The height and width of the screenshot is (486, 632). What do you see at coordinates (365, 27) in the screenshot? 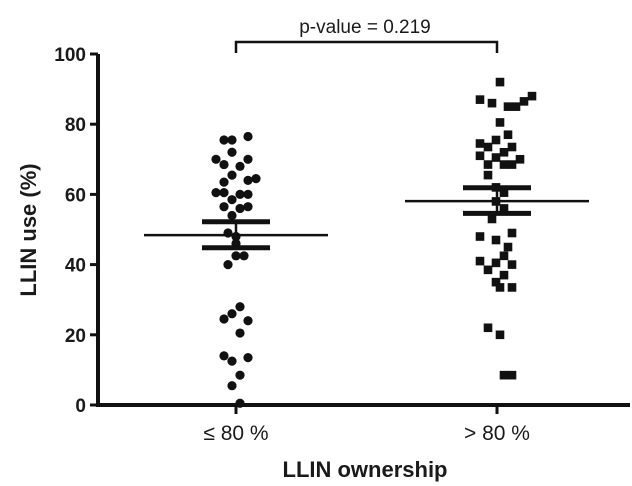
I see `p-value-annotation: p-value = 0.219` at bounding box center [365, 27].